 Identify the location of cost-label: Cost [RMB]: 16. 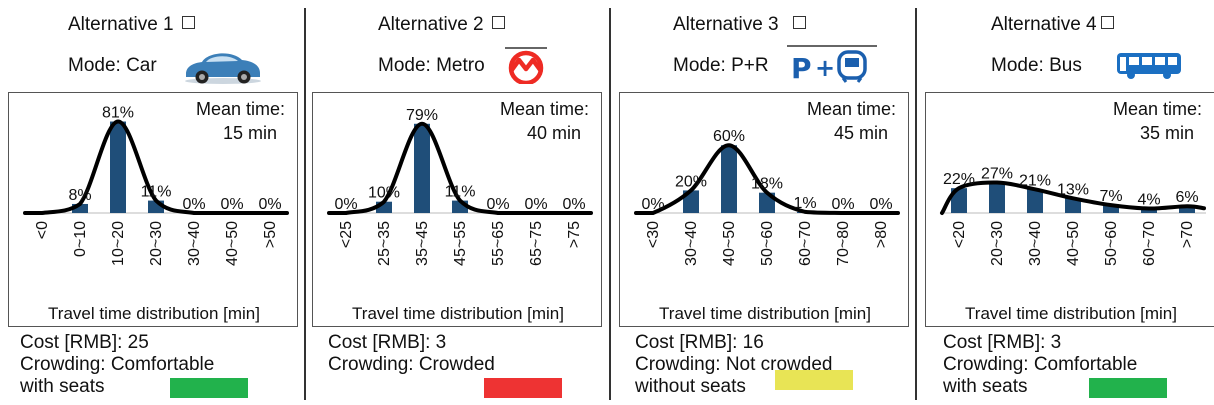
(699, 342).